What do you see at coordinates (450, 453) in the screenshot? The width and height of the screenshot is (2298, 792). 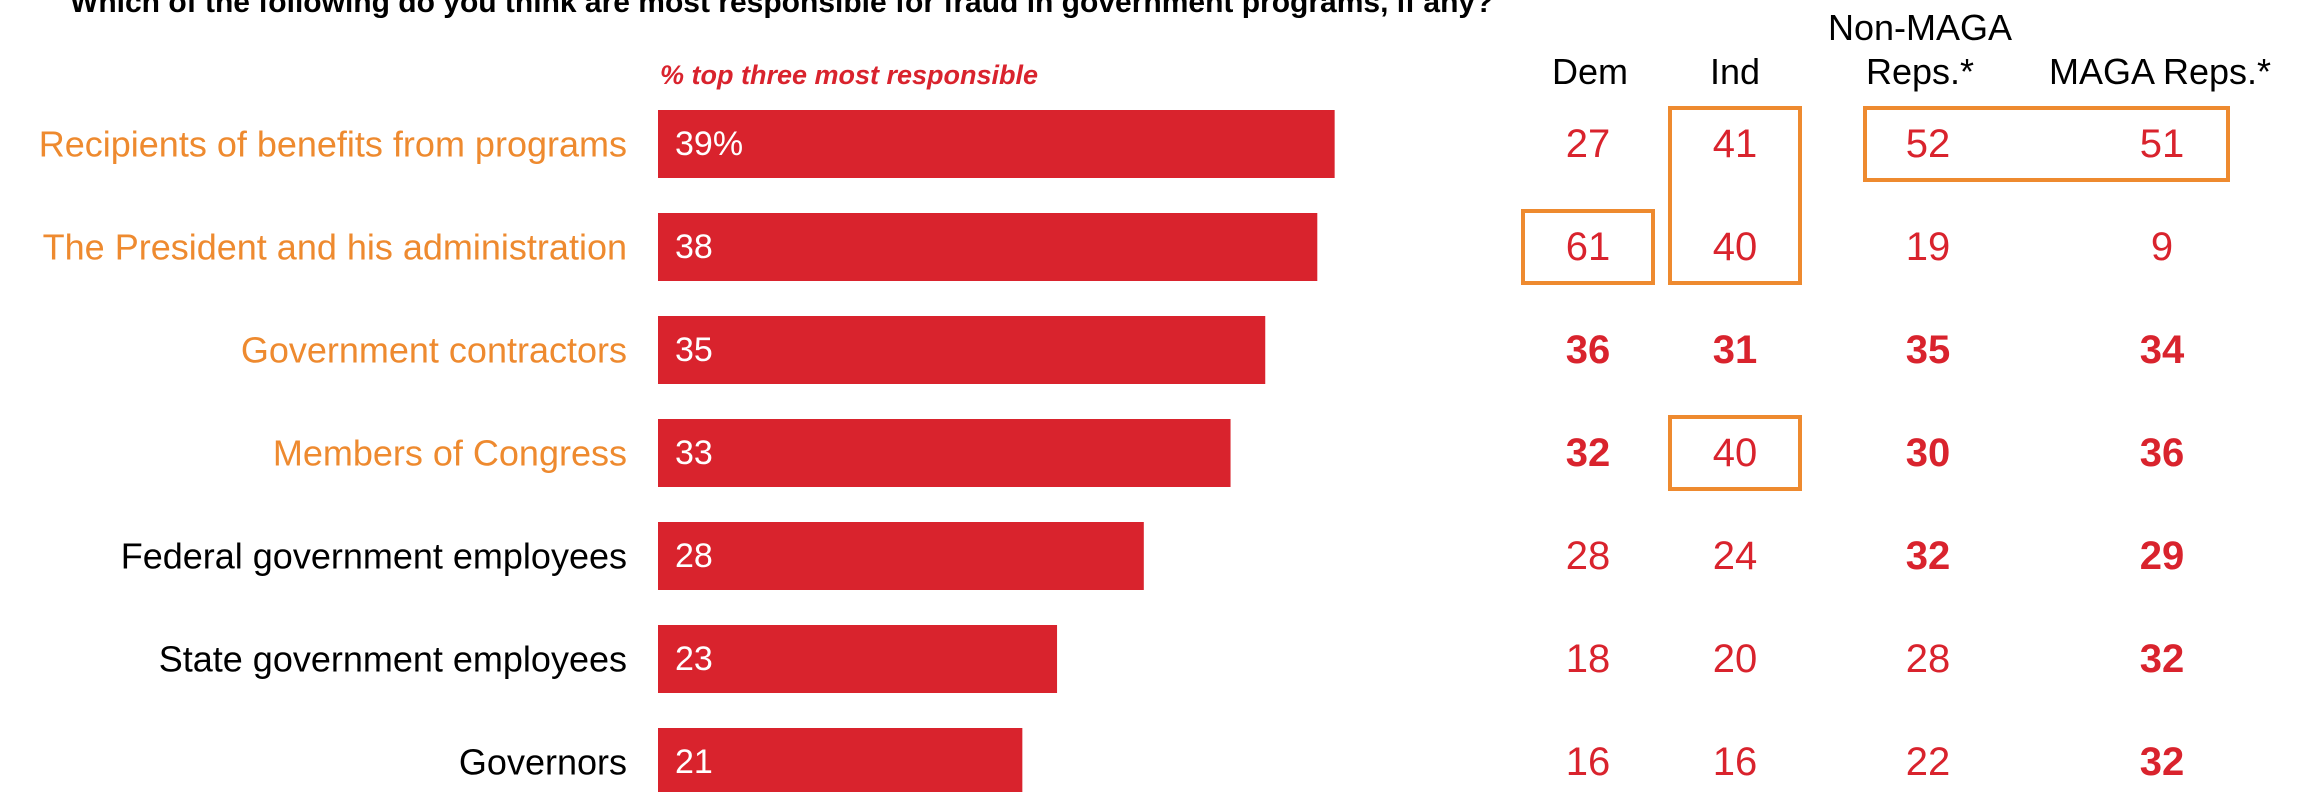 I see `category-label: Members of Congress` at bounding box center [450, 453].